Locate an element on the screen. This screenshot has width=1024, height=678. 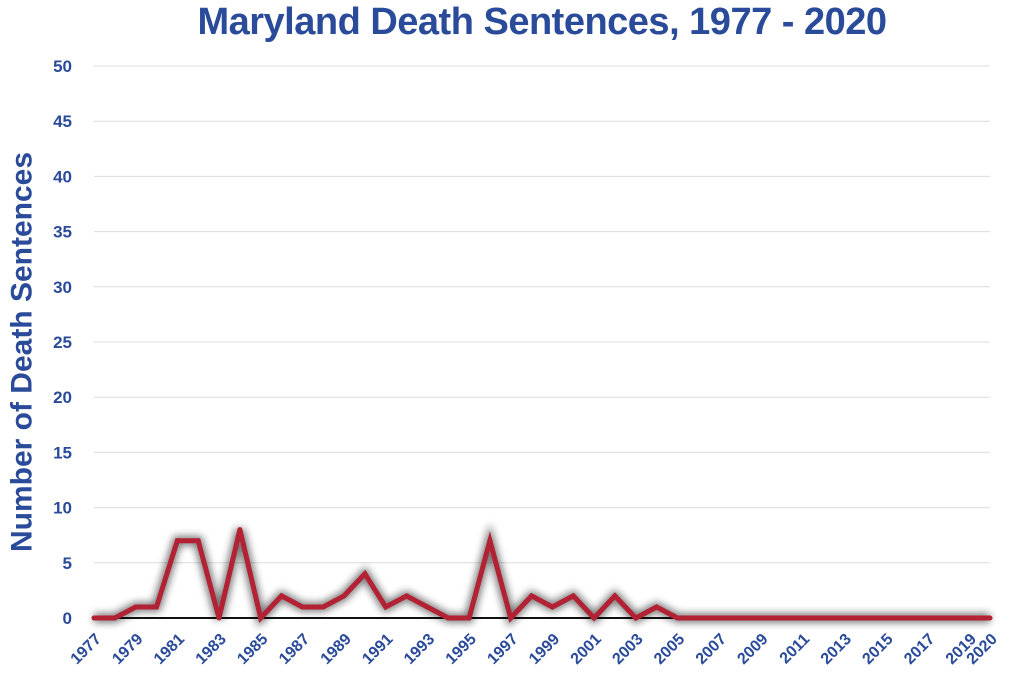
data-point-1979 is located at coordinates (136, 607).